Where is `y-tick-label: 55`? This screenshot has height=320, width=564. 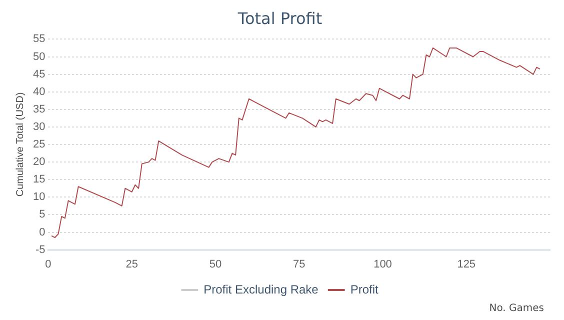 y-tick-label: 55 is located at coordinates (39, 39).